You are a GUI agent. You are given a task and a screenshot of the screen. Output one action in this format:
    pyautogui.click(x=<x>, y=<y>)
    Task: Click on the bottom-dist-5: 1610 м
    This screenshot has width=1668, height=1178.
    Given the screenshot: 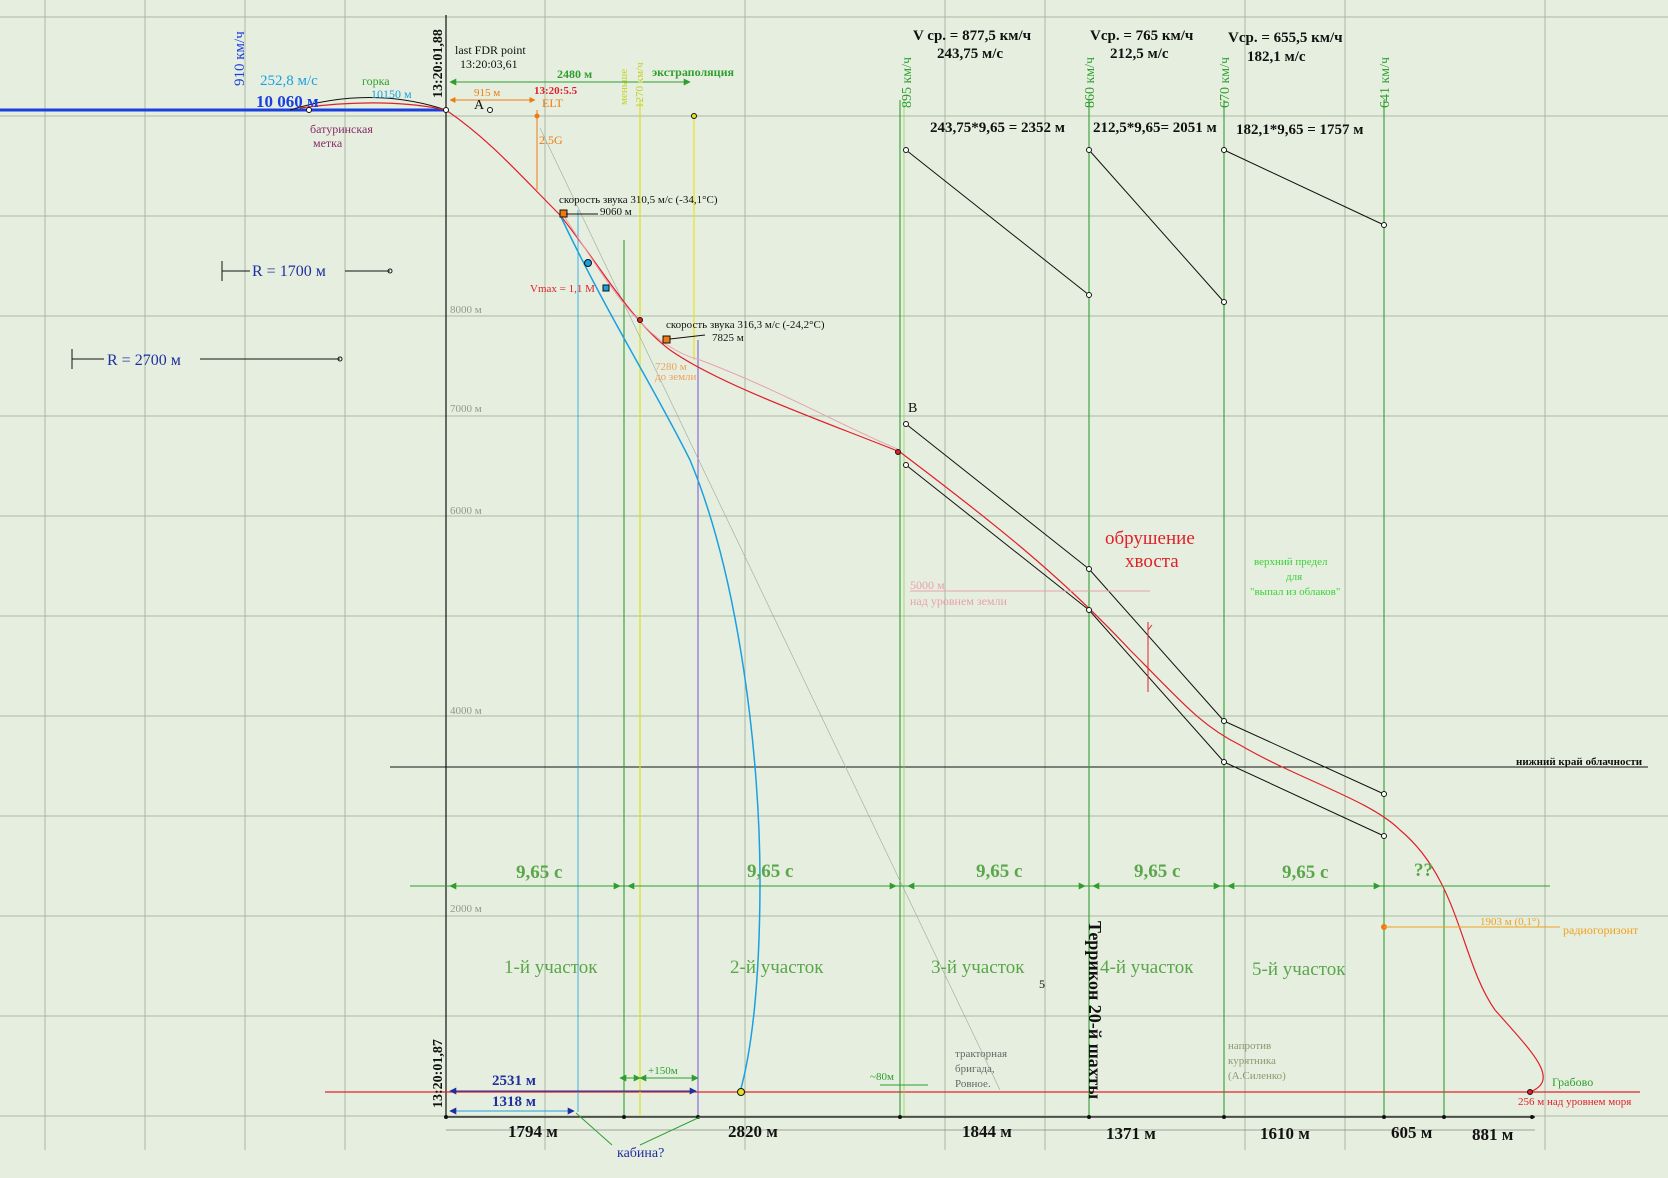 What is the action you would take?
    pyautogui.click(x=1285, y=1133)
    